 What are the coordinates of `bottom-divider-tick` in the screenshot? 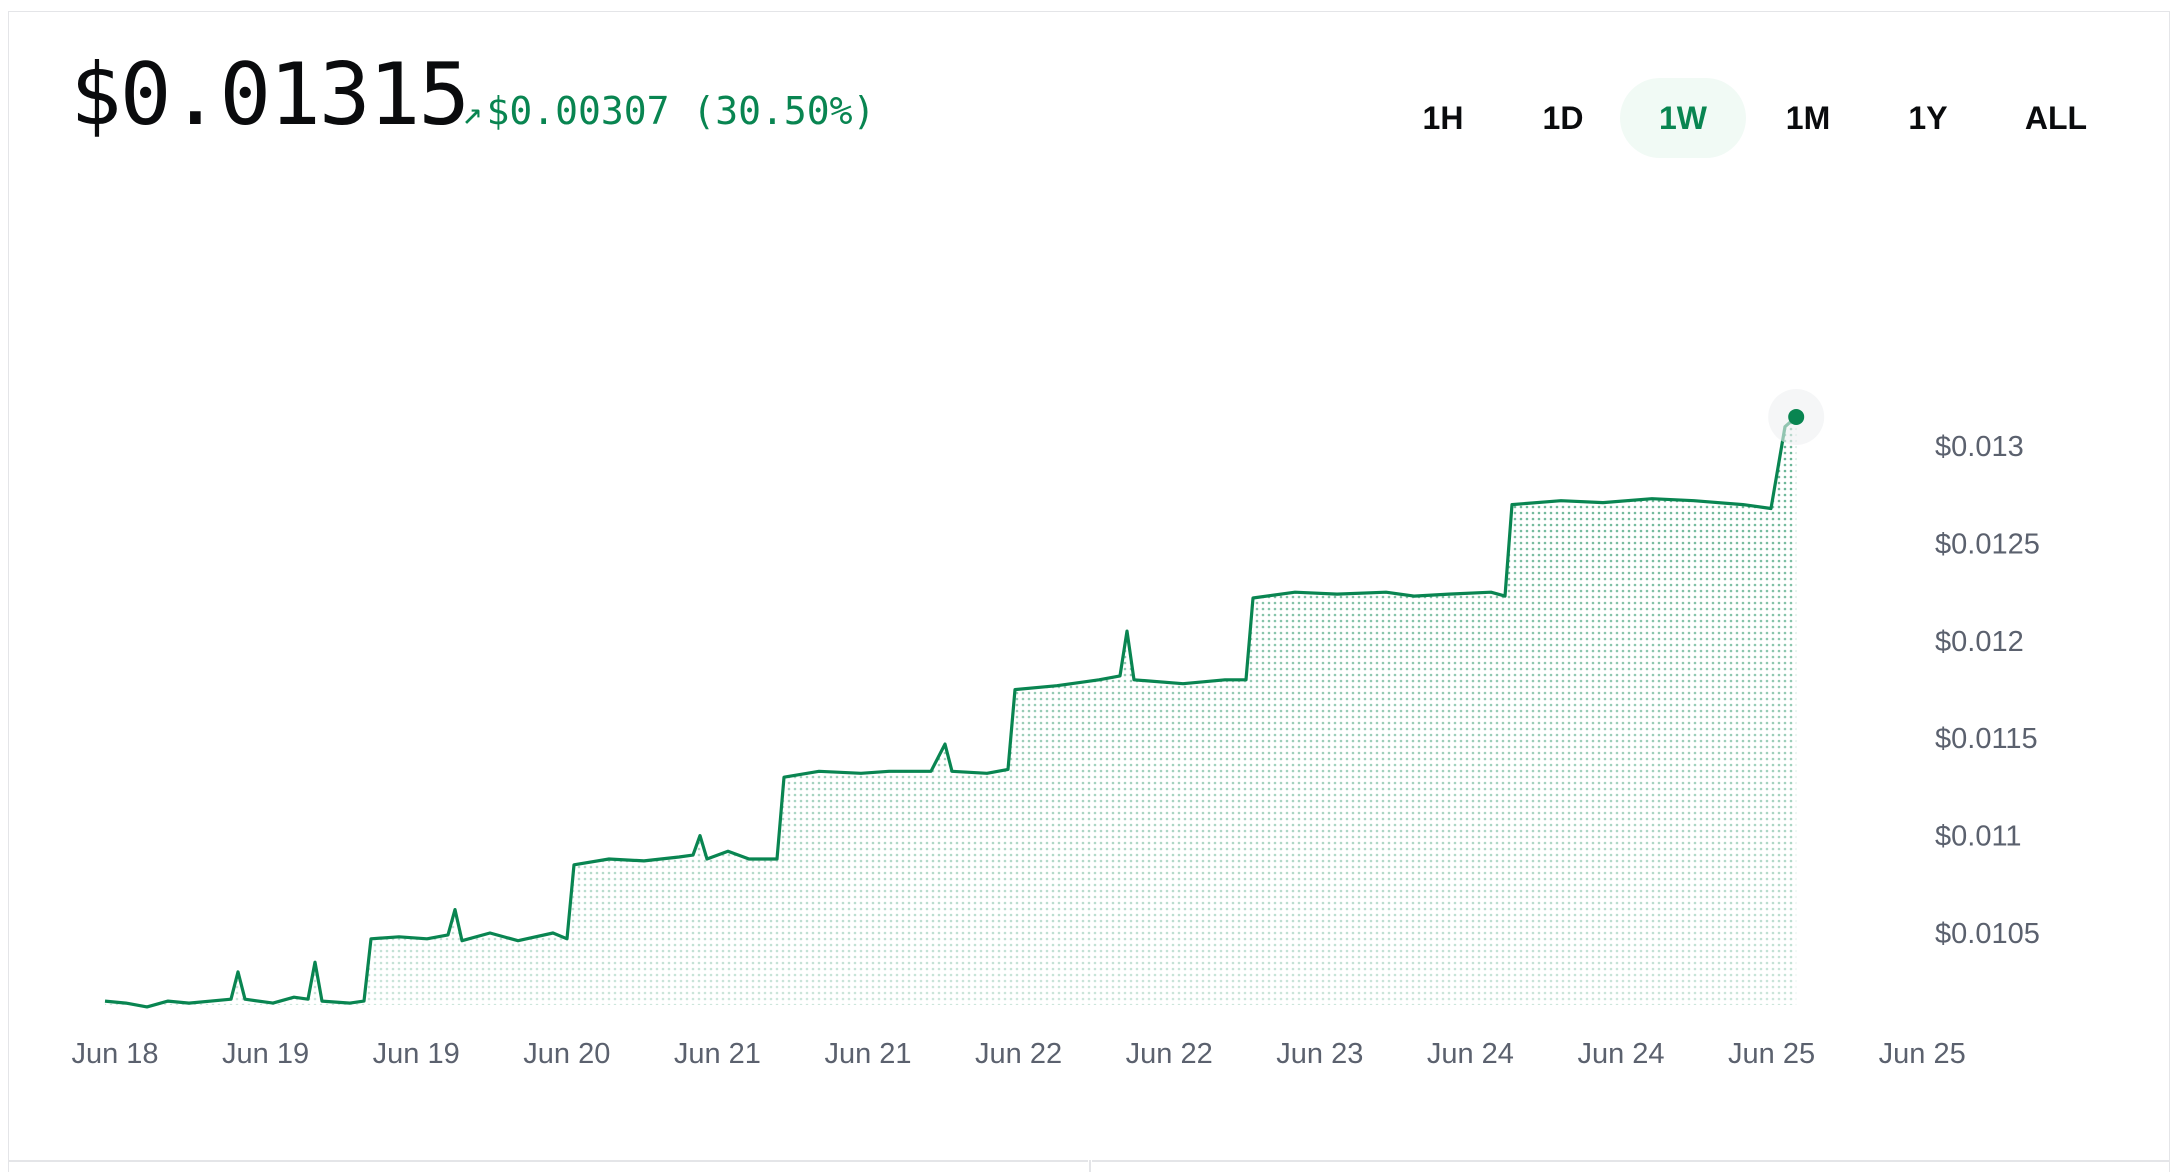 It's located at (1090, 1166).